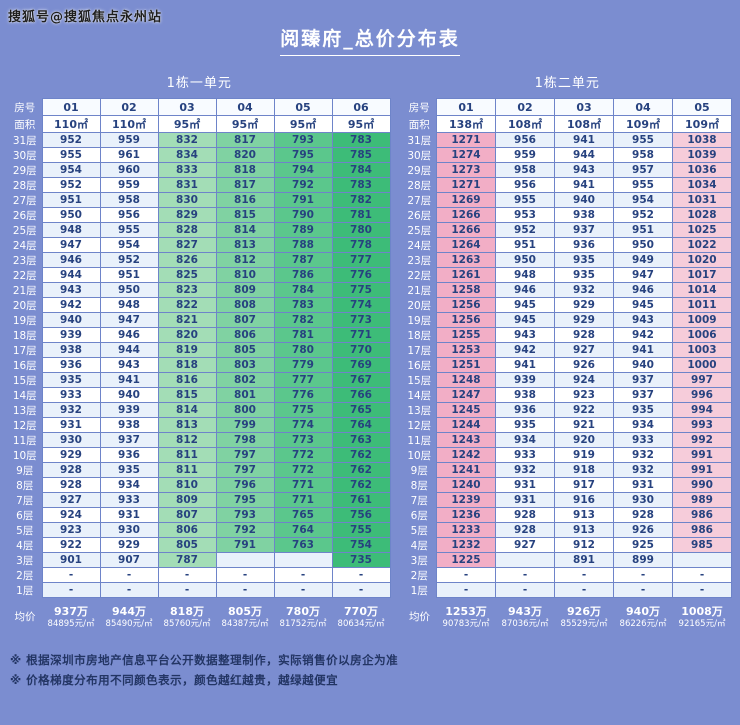 Image resolution: width=740 pixels, height=725 pixels. What do you see at coordinates (466, 545) in the screenshot?
I see `price-cell: 1232` at bounding box center [466, 545].